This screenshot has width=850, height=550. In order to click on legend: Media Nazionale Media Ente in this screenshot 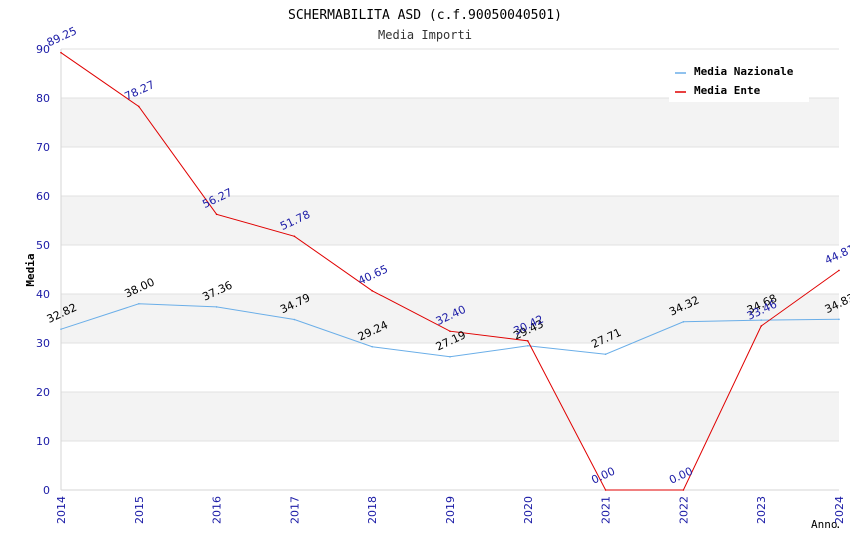, I will do `click(739, 80)`.